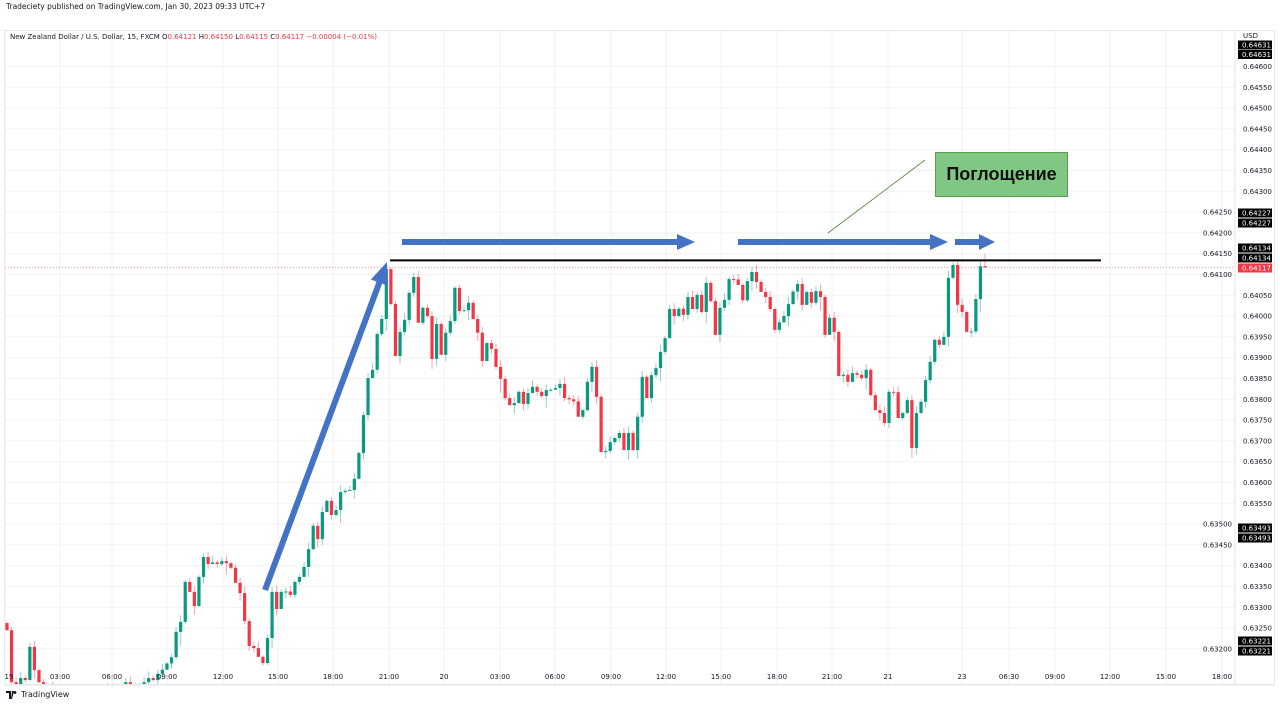  I want to click on price-tag: 0.64134, so click(1255, 248).